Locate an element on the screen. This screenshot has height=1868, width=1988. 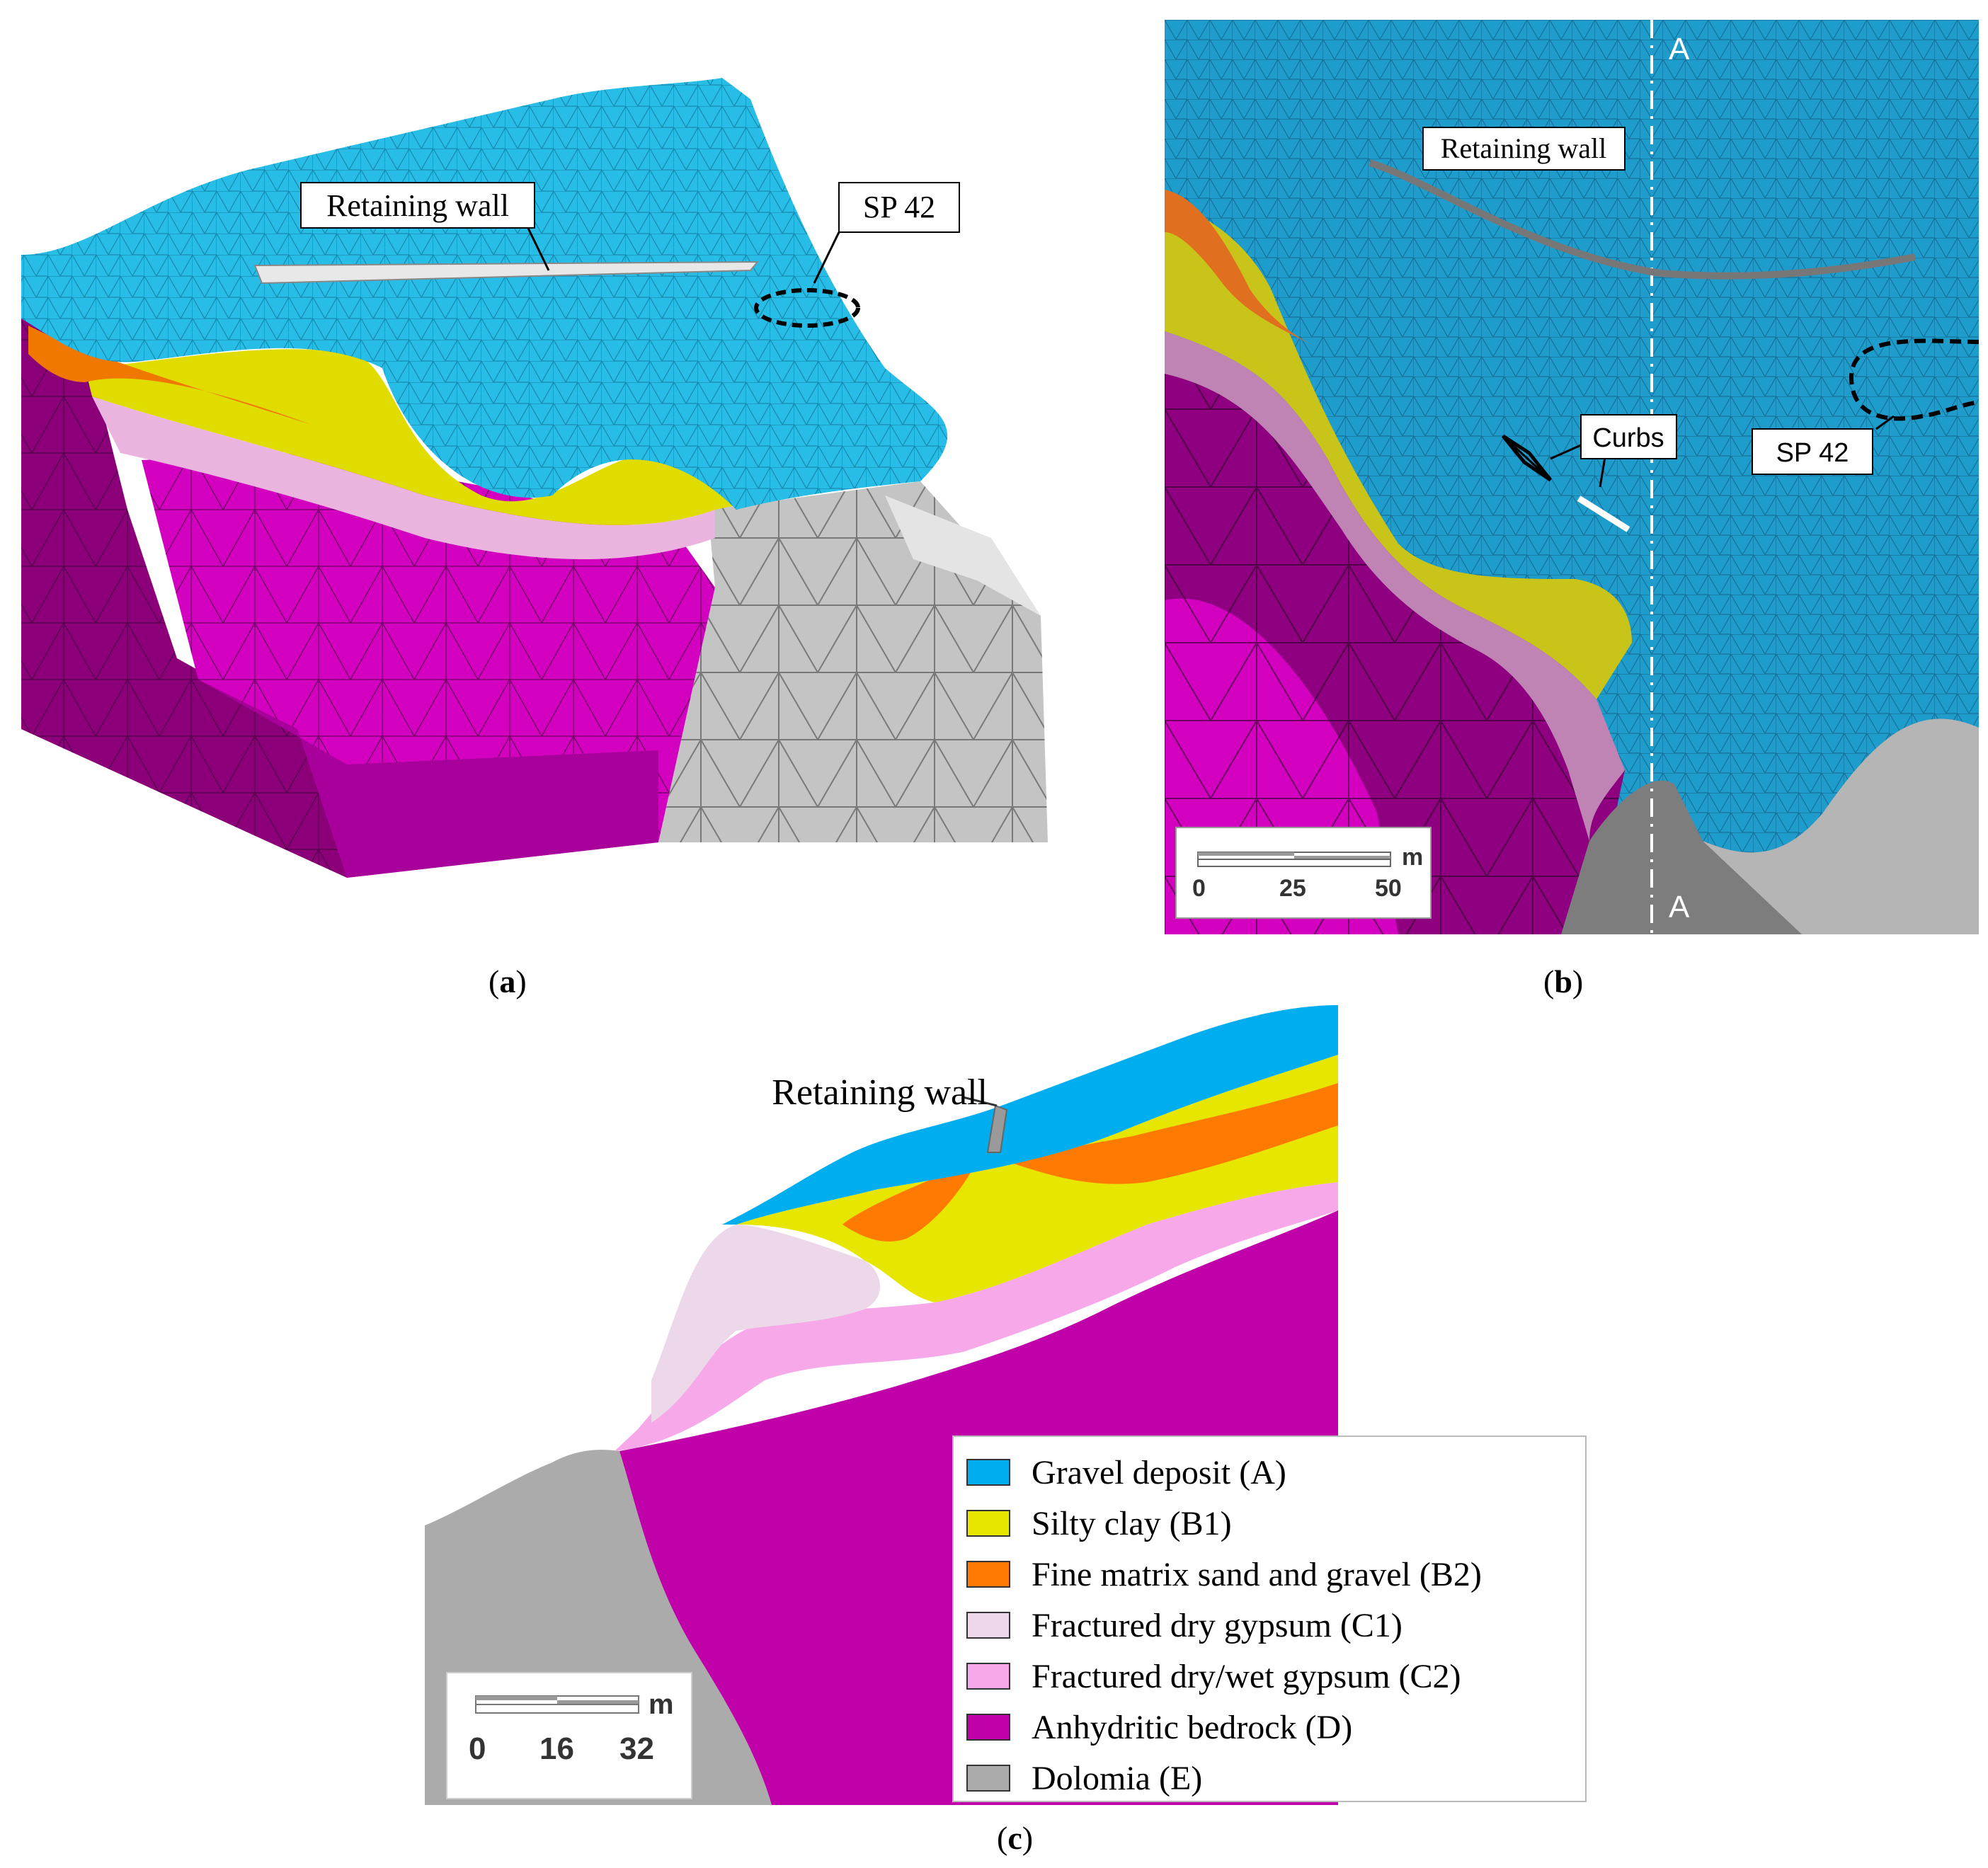
caption-a: (a) is located at coordinates (508, 981).